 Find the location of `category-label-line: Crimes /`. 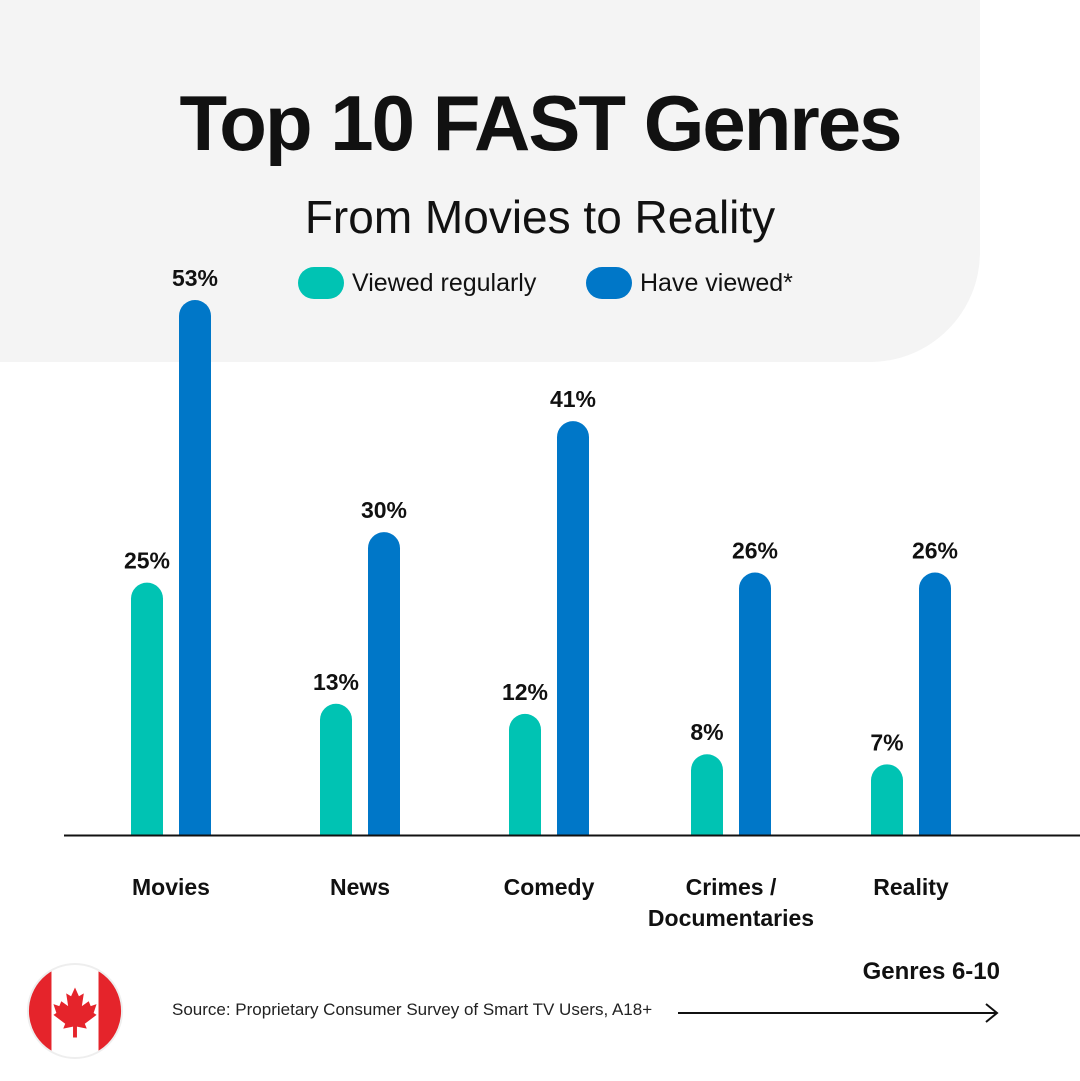

category-label-line: Crimes / is located at coordinates (731, 887).